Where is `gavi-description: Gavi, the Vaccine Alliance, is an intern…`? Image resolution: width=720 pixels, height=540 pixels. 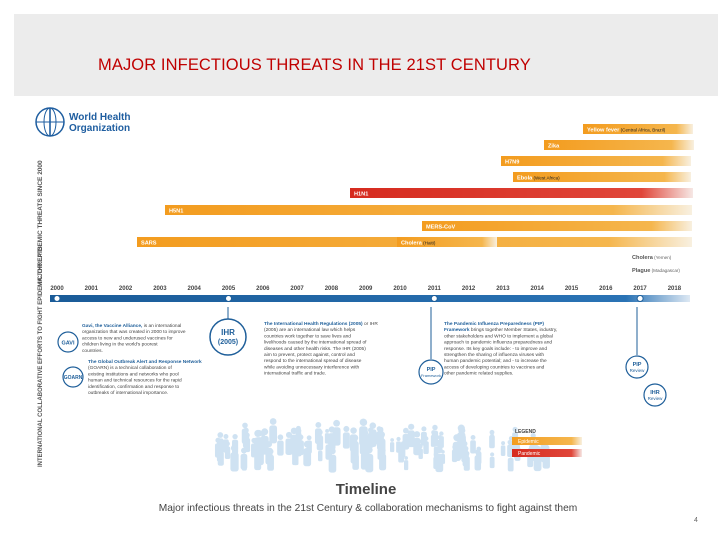 gavi-description: Gavi, the Vaccine Alliance, is an intern… is located at coordinates (134, 338).